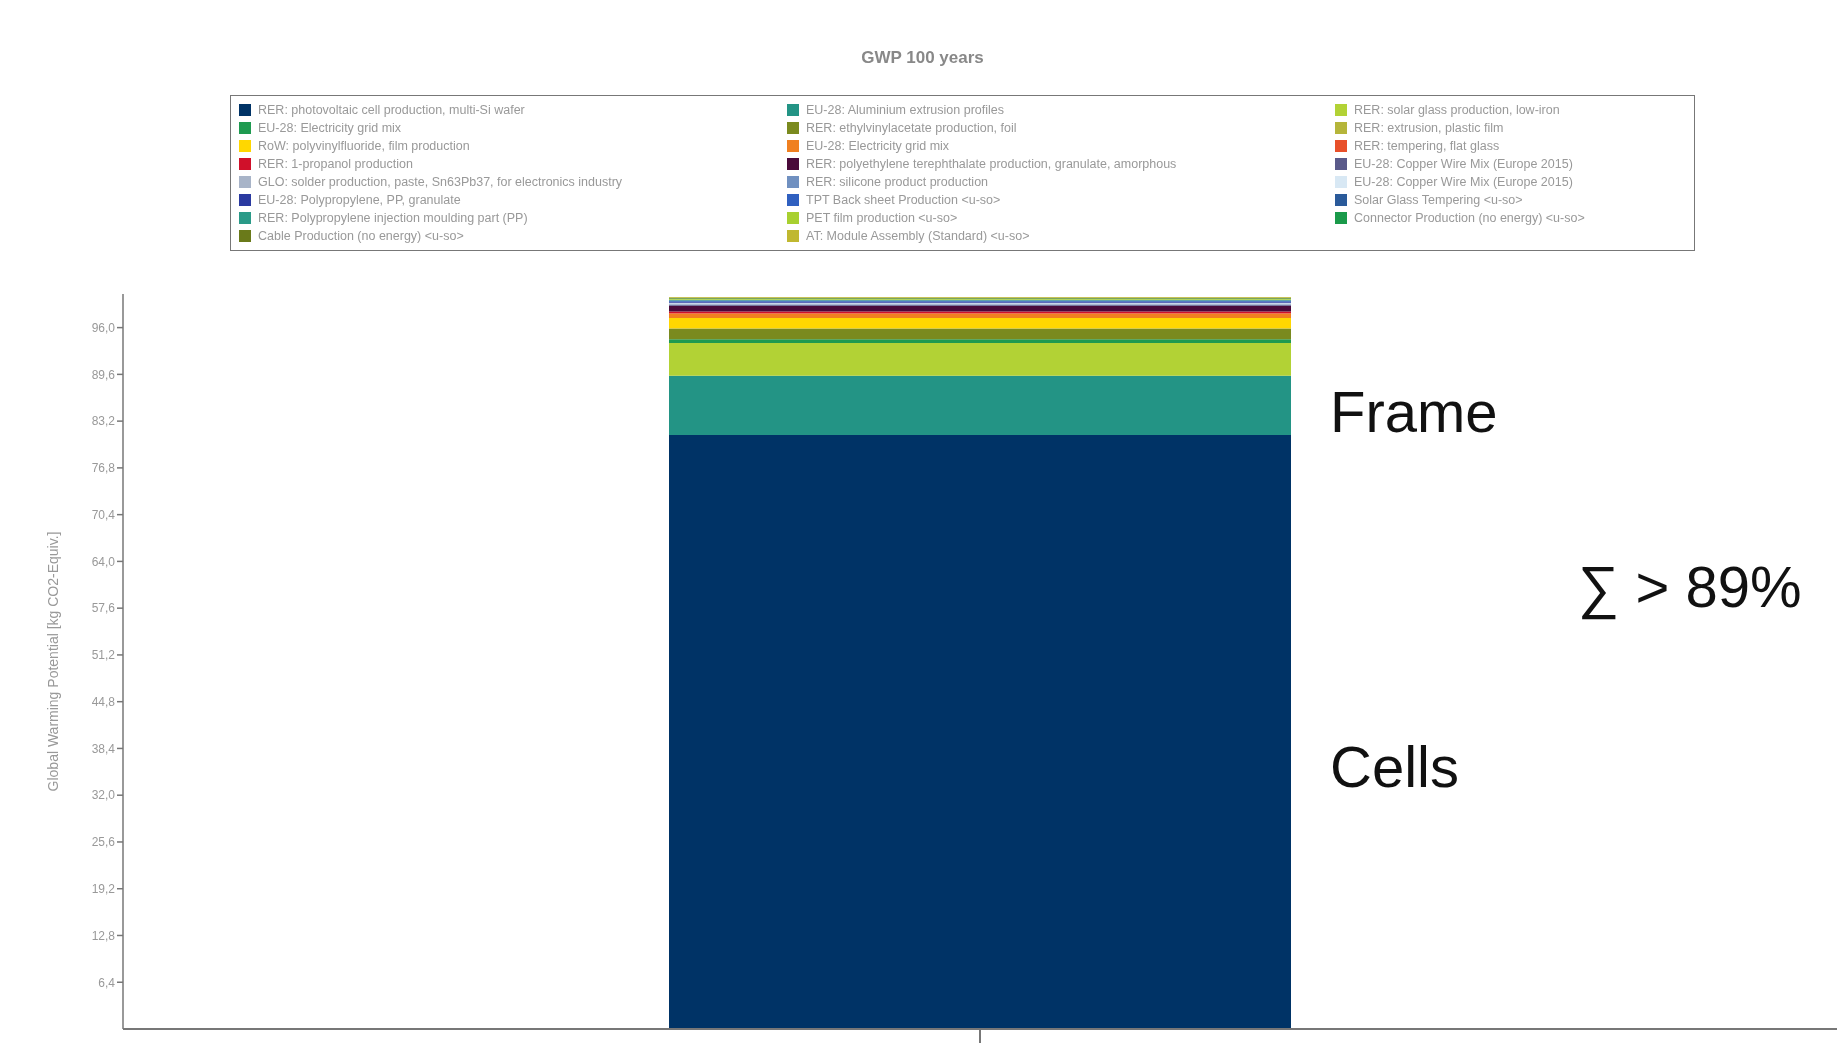 This screenshot has width=1845, height=1043. Describe the element at coordinates (103, 468) in the screenshot. I see `y-tick-label: 76,8` at that location.